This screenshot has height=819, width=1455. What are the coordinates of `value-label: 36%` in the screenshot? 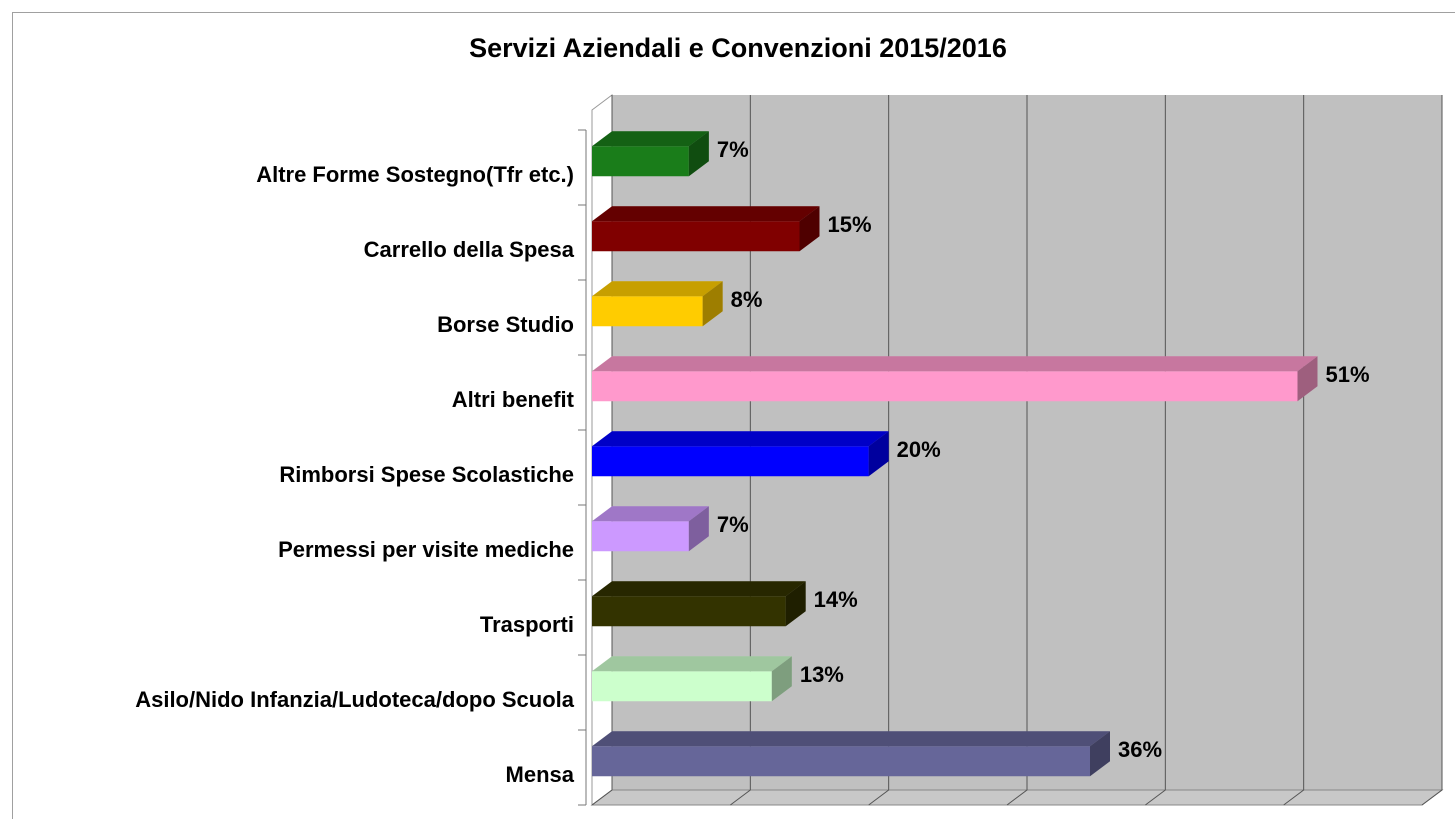 It's located at (1140, 749).